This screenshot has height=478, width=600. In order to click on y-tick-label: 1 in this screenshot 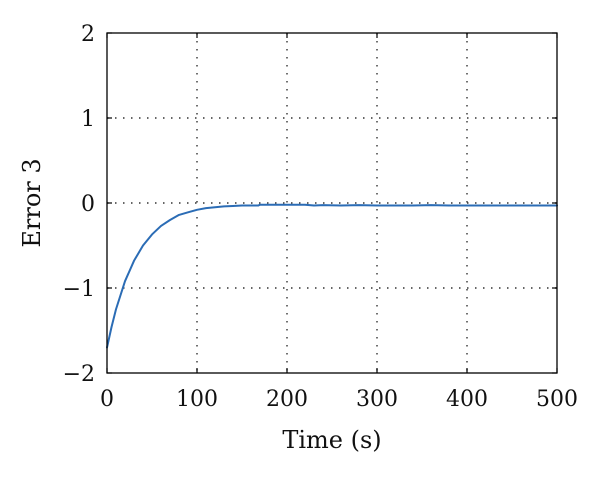, I will do `click(88, 119)`.